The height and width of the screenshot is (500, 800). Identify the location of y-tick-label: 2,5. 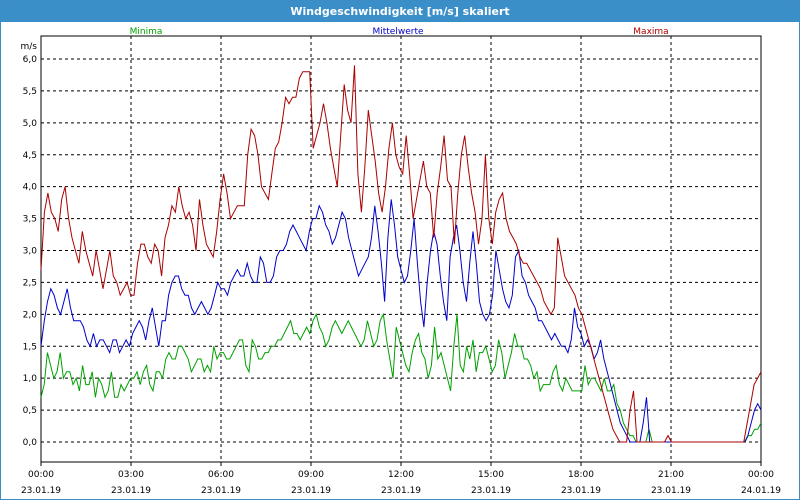
(30, 283).